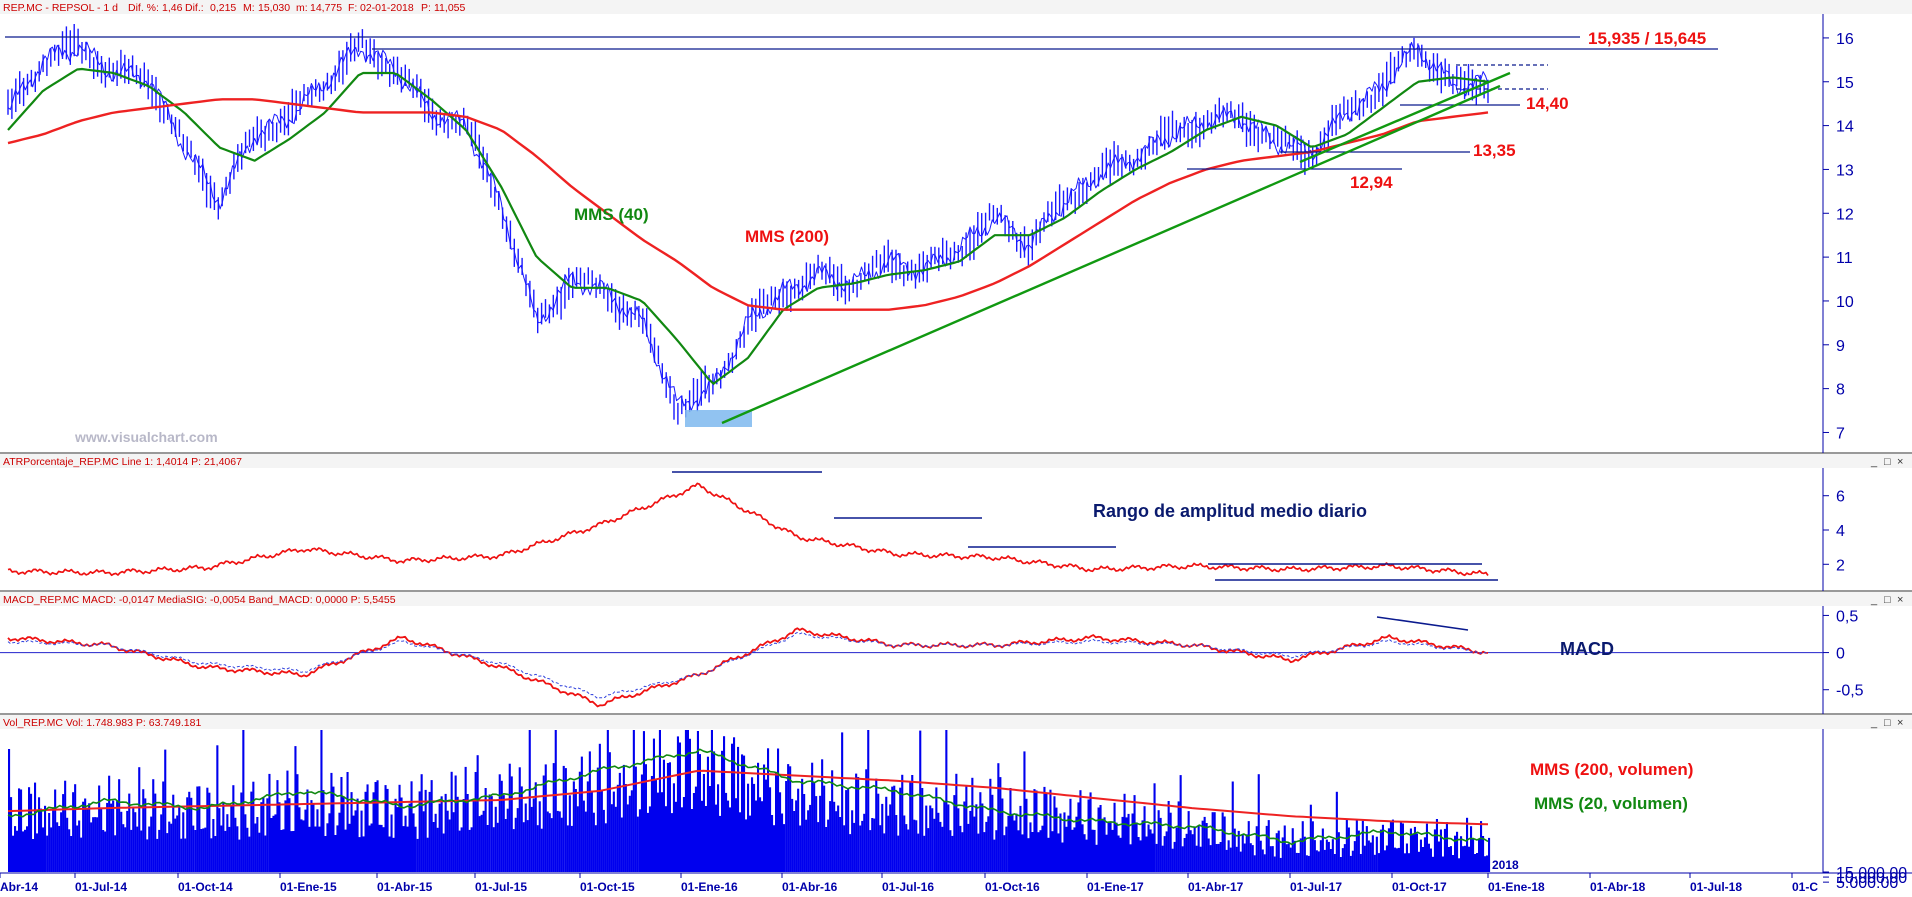  What do you see at coordinates (1845, 214) in the screenshot?
I see `price-axis-tick-label: 12` at bounding box center [1845, 214].